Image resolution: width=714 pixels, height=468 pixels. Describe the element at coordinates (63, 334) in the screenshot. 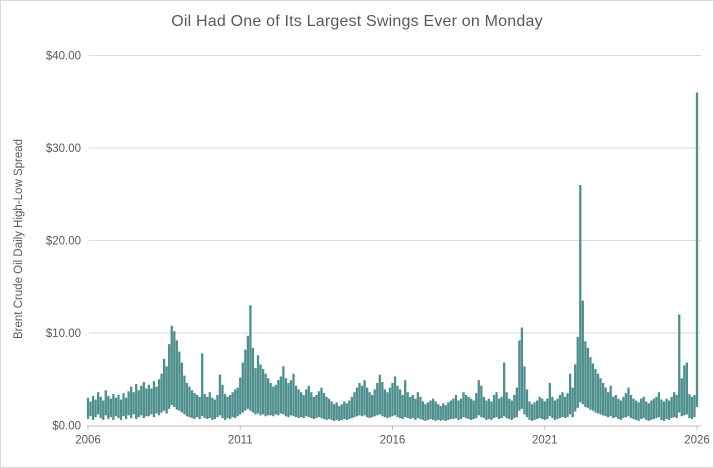

I see `y-tick-label: $10.00` at that location.